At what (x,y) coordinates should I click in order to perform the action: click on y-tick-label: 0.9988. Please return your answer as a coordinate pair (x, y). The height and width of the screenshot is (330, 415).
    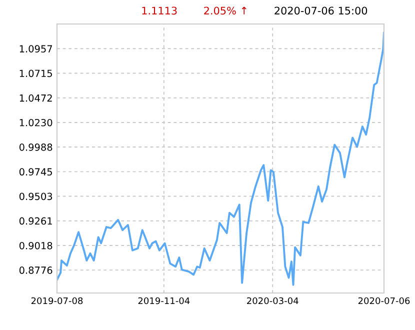
    Looking at the image, I should click on (35, 147).